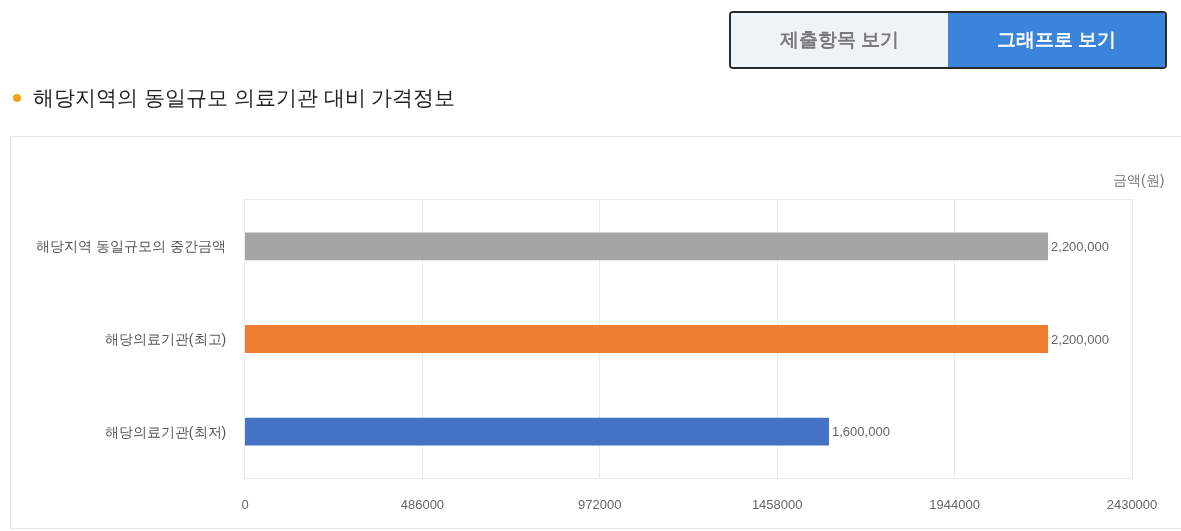 Image resolution: width=1181 pixels, height=531 pixels. What do you see at coordinates (1139, 180) in the screenshot?
I see `x-axis-title: 금액(원)` at bounding box center [1139, 180].